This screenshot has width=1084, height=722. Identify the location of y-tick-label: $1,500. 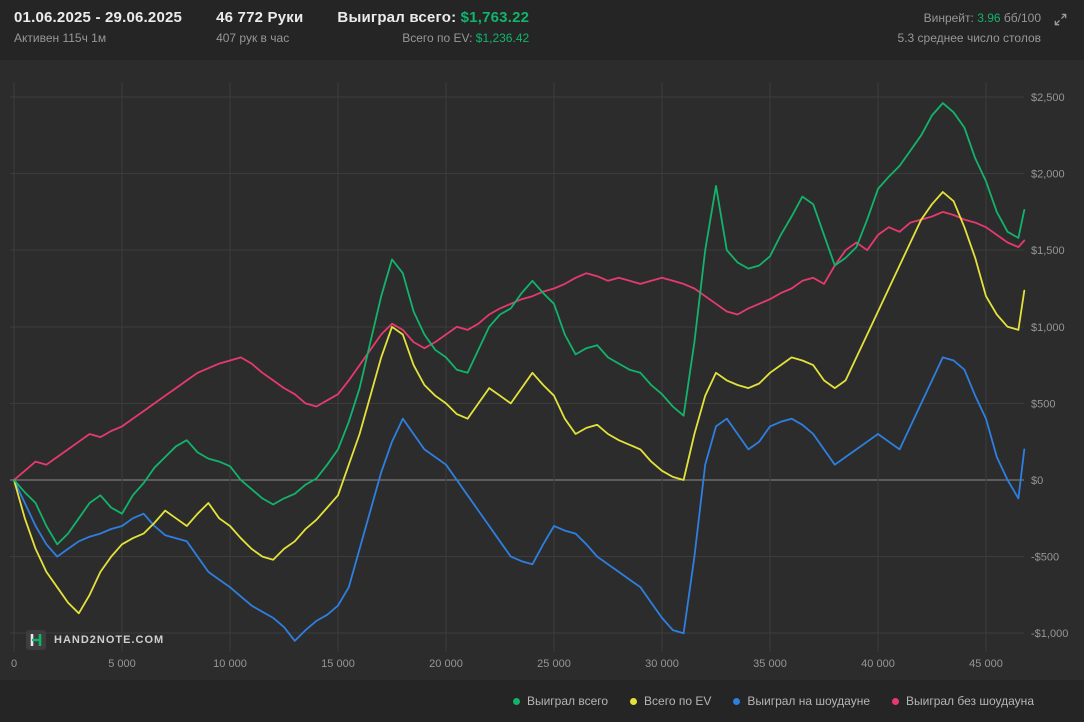
(1048, 251).